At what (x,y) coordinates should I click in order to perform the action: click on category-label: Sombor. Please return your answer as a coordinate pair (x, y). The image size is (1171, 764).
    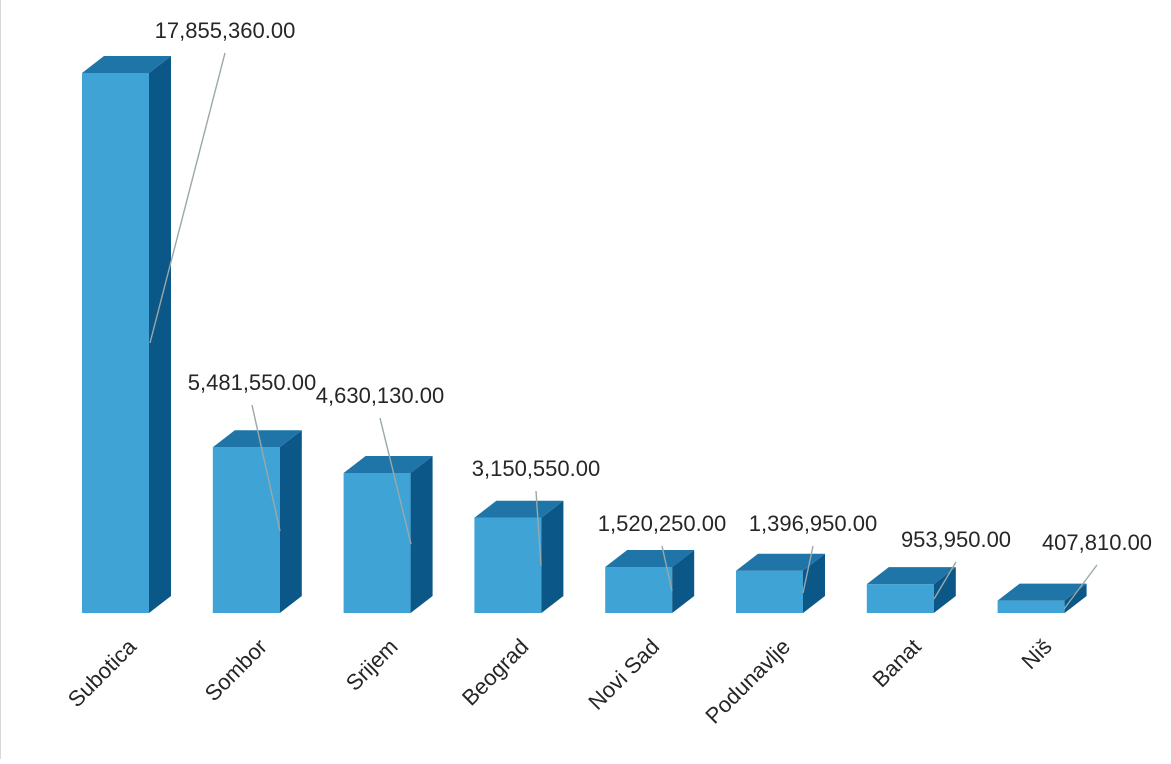
    Looking at the image, I should click on (236, 670).